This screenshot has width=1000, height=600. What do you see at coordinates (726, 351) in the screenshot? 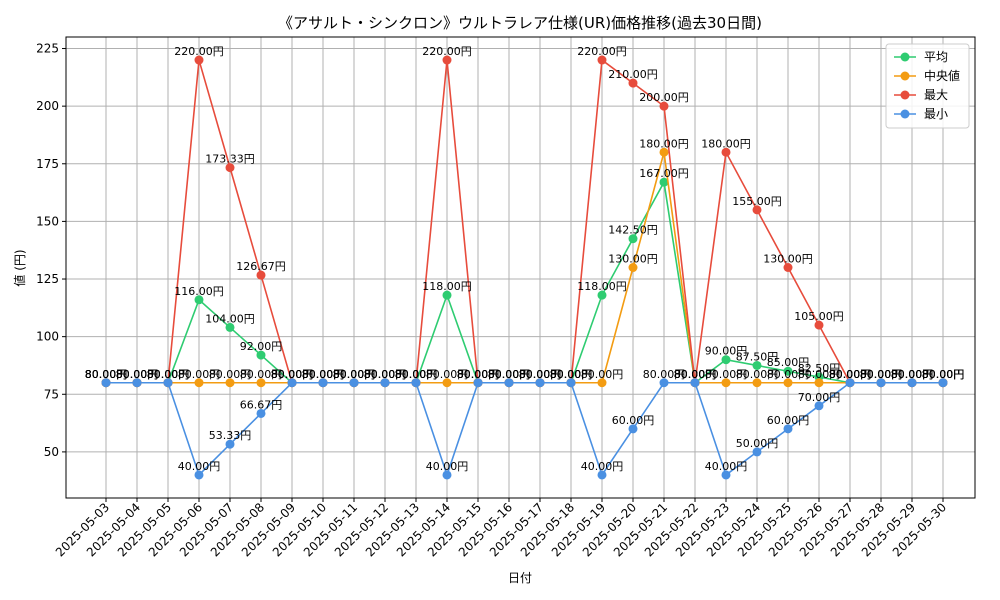
I see `data-label: 90.00円` at bounding box center [726, 351].